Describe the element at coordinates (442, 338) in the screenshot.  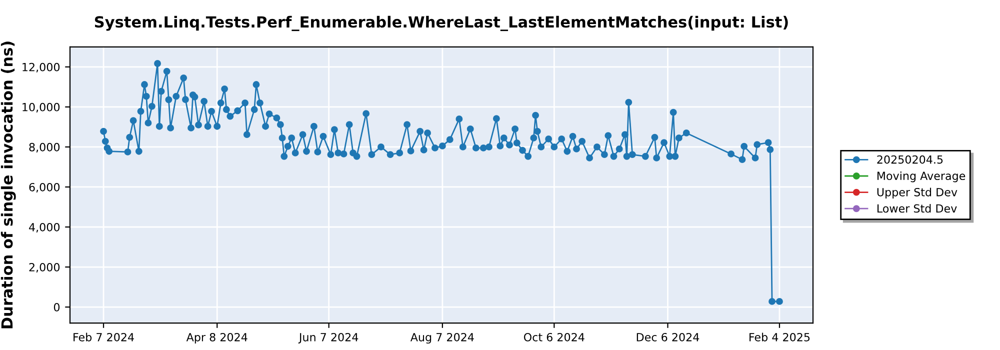
I see `x-tick-label: Aug 7 2024` at that location.